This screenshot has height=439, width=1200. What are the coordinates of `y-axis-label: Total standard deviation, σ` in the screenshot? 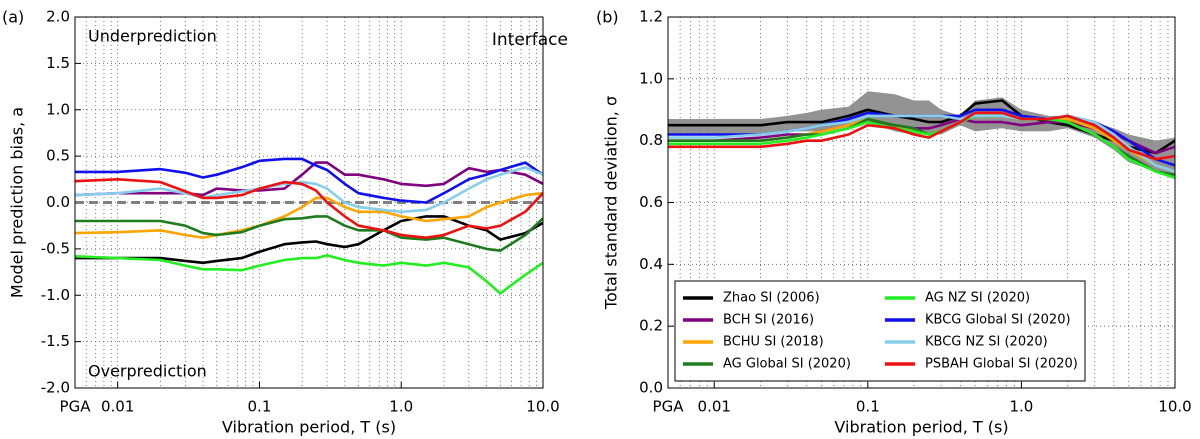 It's located at (611, 203).